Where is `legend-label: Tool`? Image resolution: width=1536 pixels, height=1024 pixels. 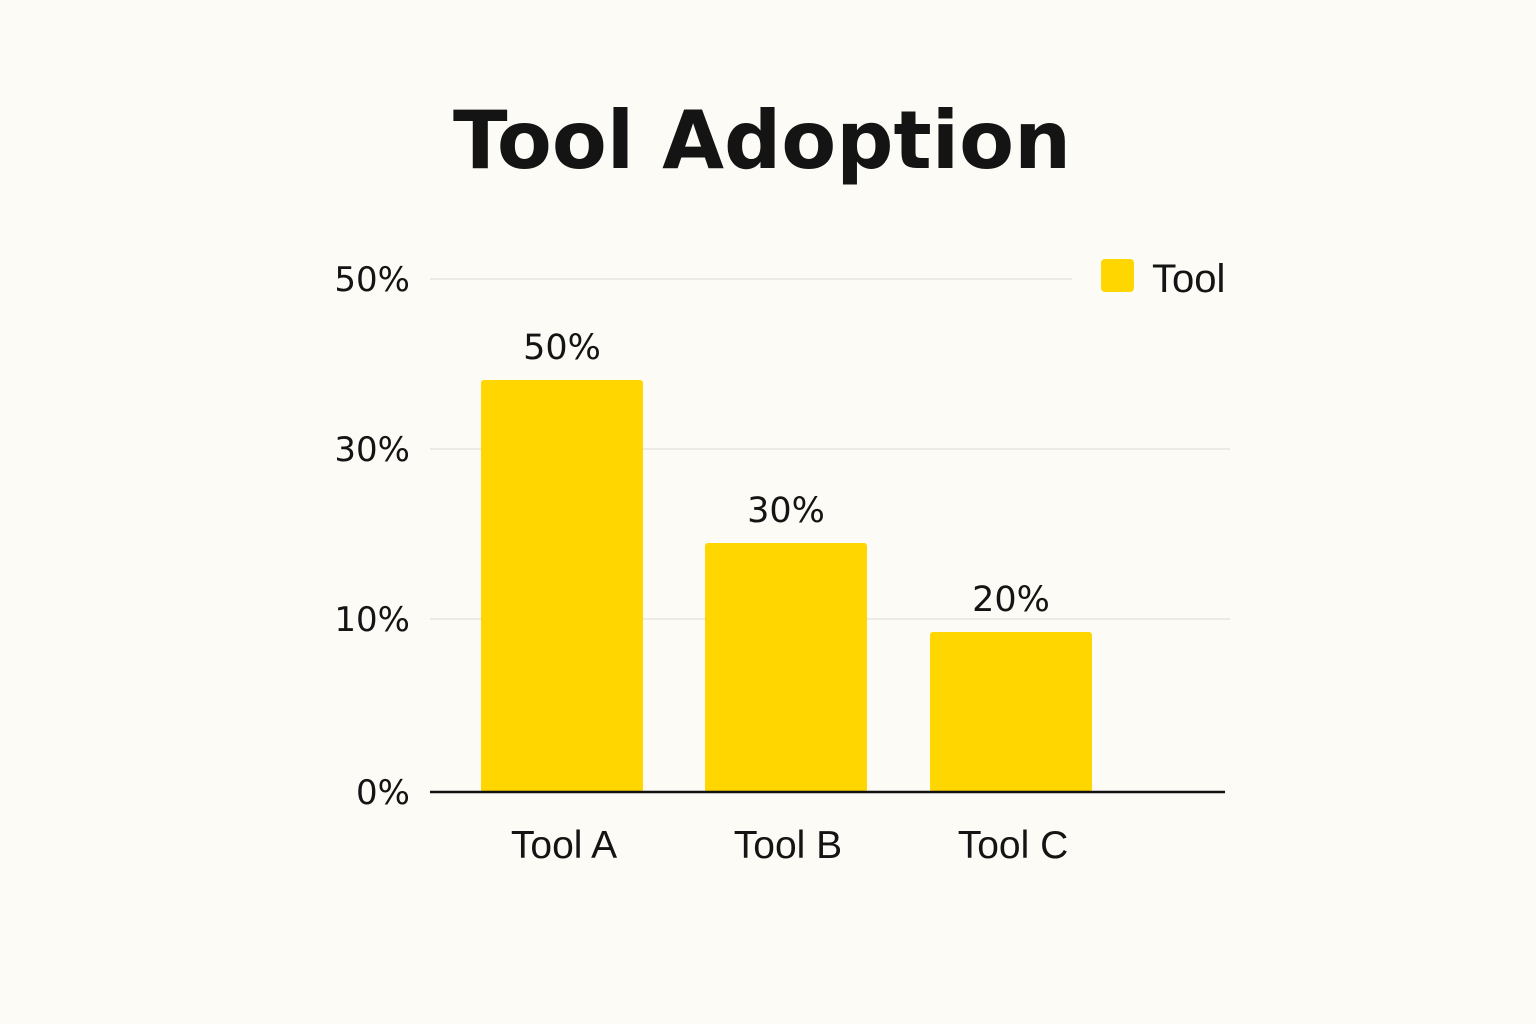
legend-label: Tool is located at coordinates (1188, 279).